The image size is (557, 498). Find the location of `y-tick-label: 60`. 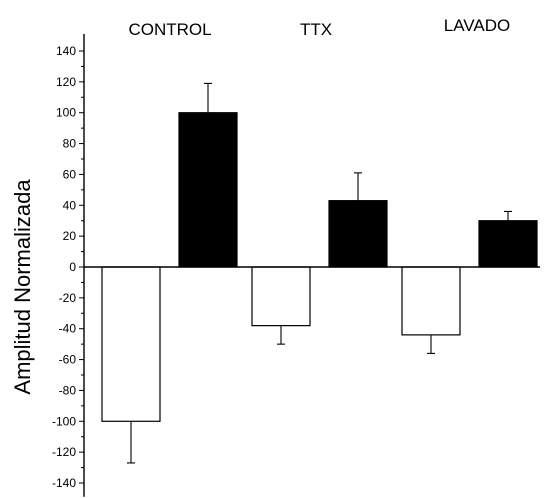

y-tick-label: 60 is located at coordinates (70, 174).